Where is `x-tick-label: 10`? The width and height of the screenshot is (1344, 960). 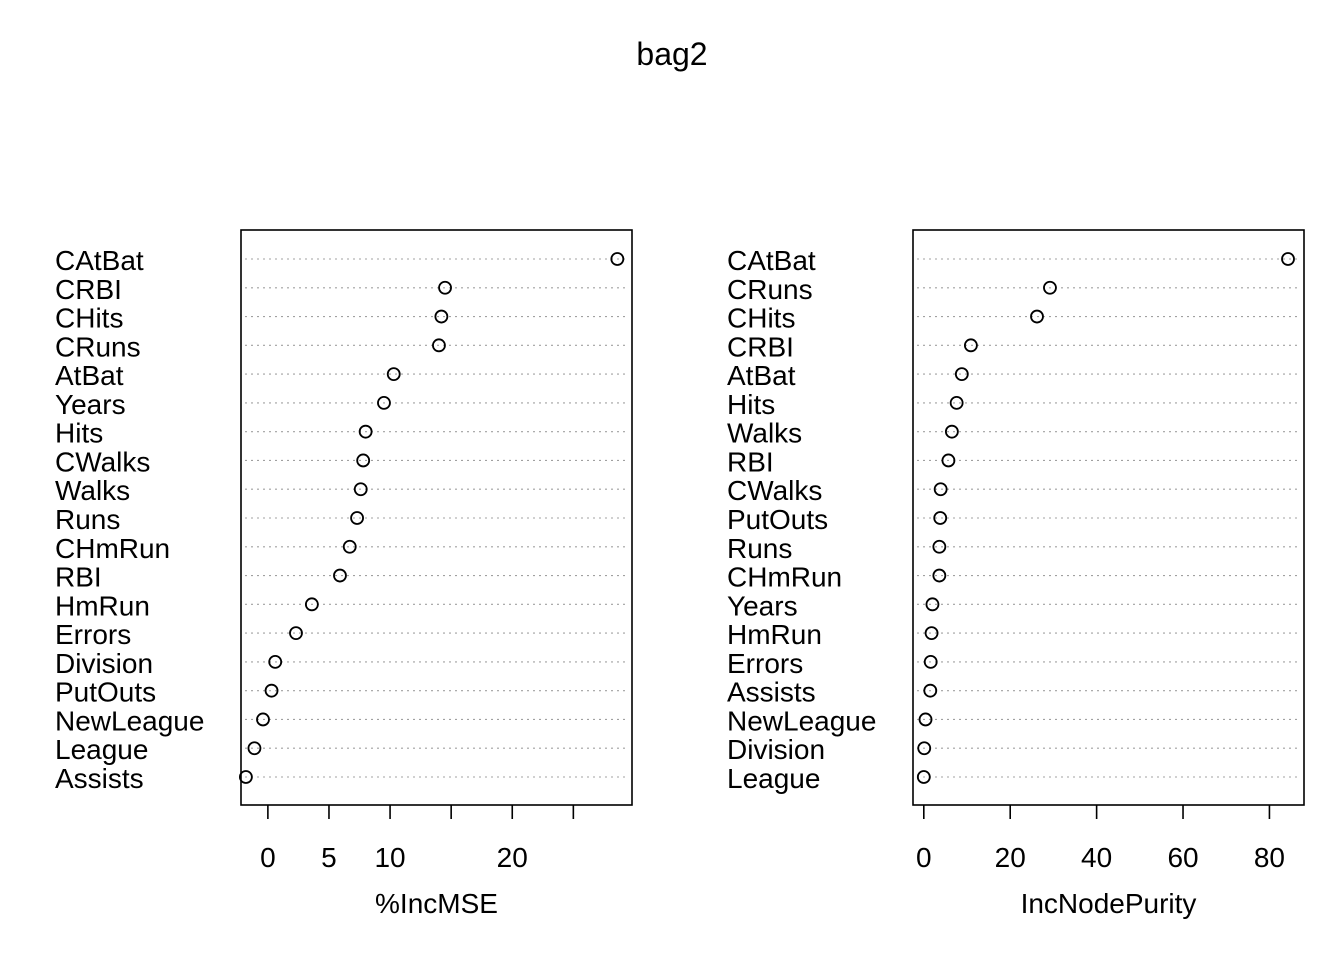
x-tick-label: 10 is located at coordinates (389, 857).